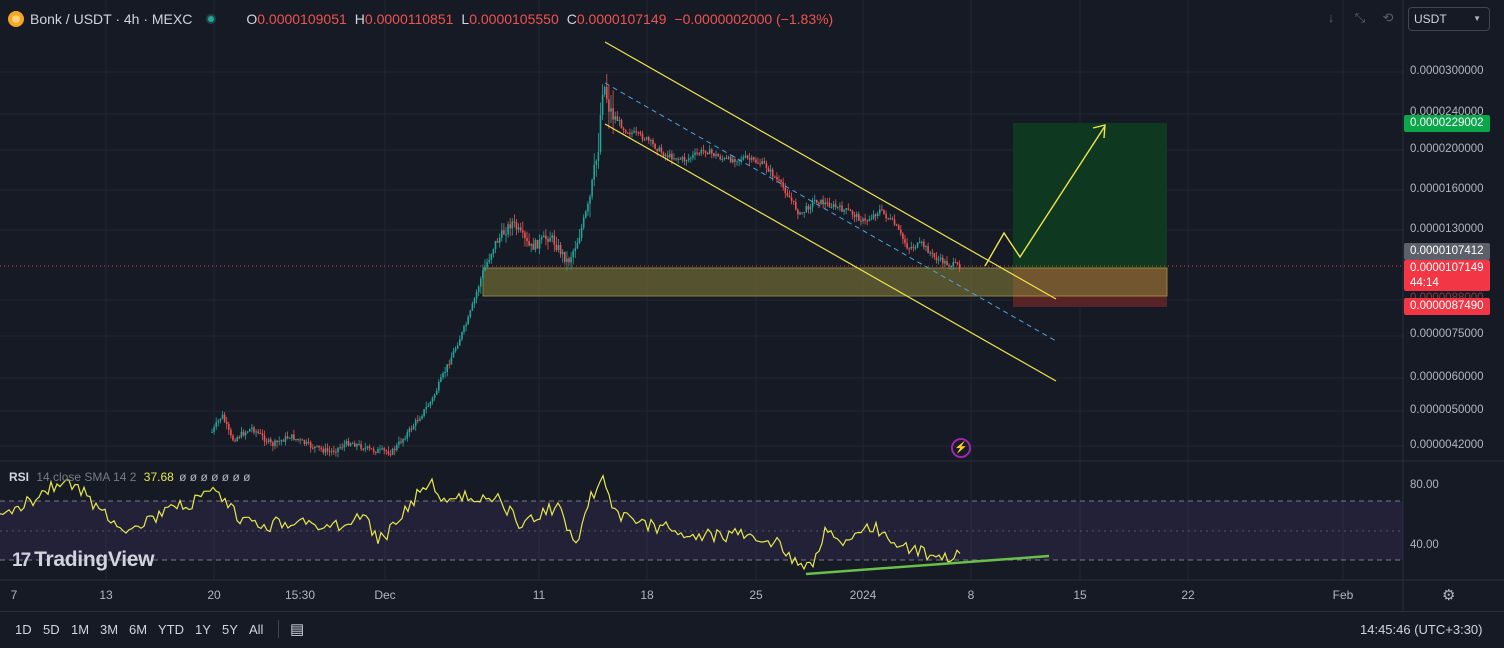  I want to click on ohlc-close-key: C, so click(571, 19).